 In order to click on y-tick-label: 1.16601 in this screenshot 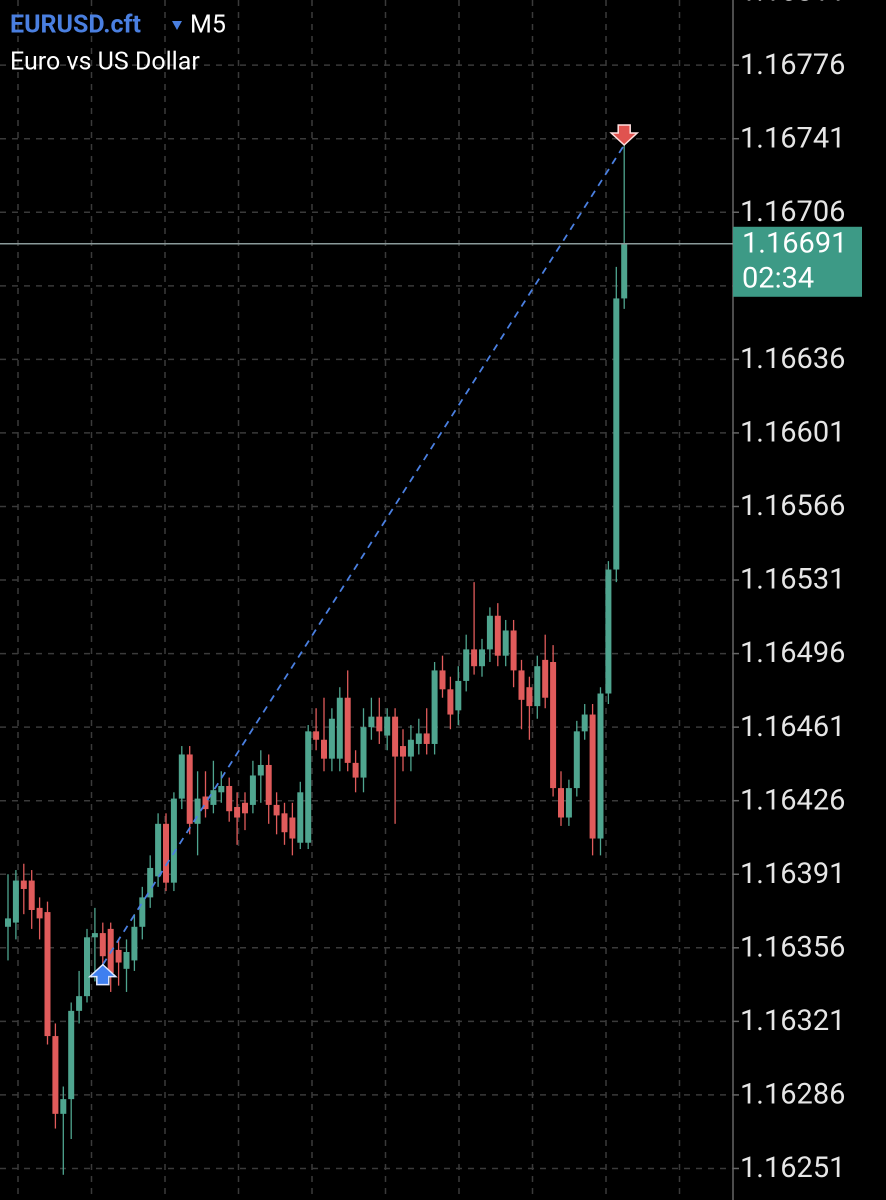, I will do `click(792, 433)`.